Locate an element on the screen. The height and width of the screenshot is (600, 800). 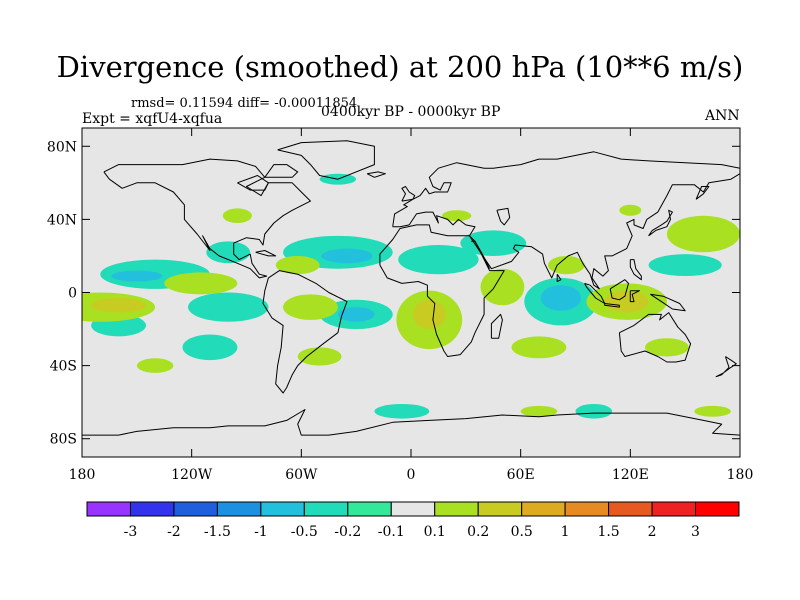
colorbar-level-label: 2 is located at coordinates (652, 532).